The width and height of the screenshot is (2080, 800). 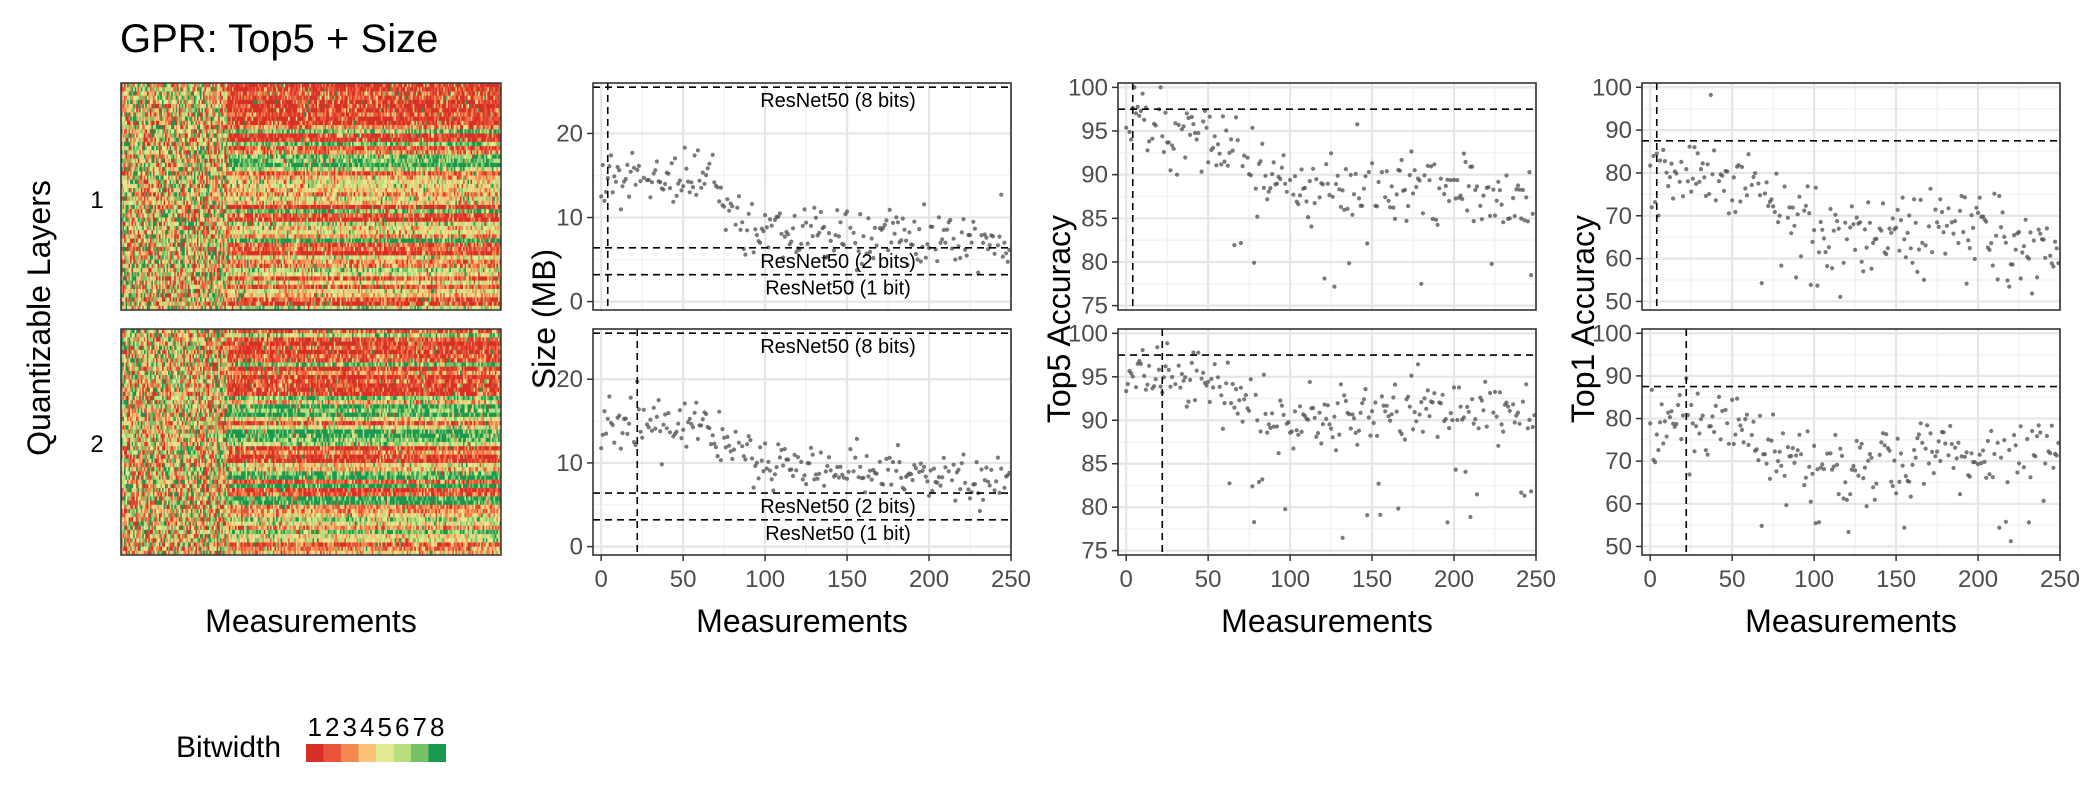 What do you see at coordinates (96, 200) in the screenshot?
I see `heatmap-strip-label-1: 1` at bounding box center [96, 200].